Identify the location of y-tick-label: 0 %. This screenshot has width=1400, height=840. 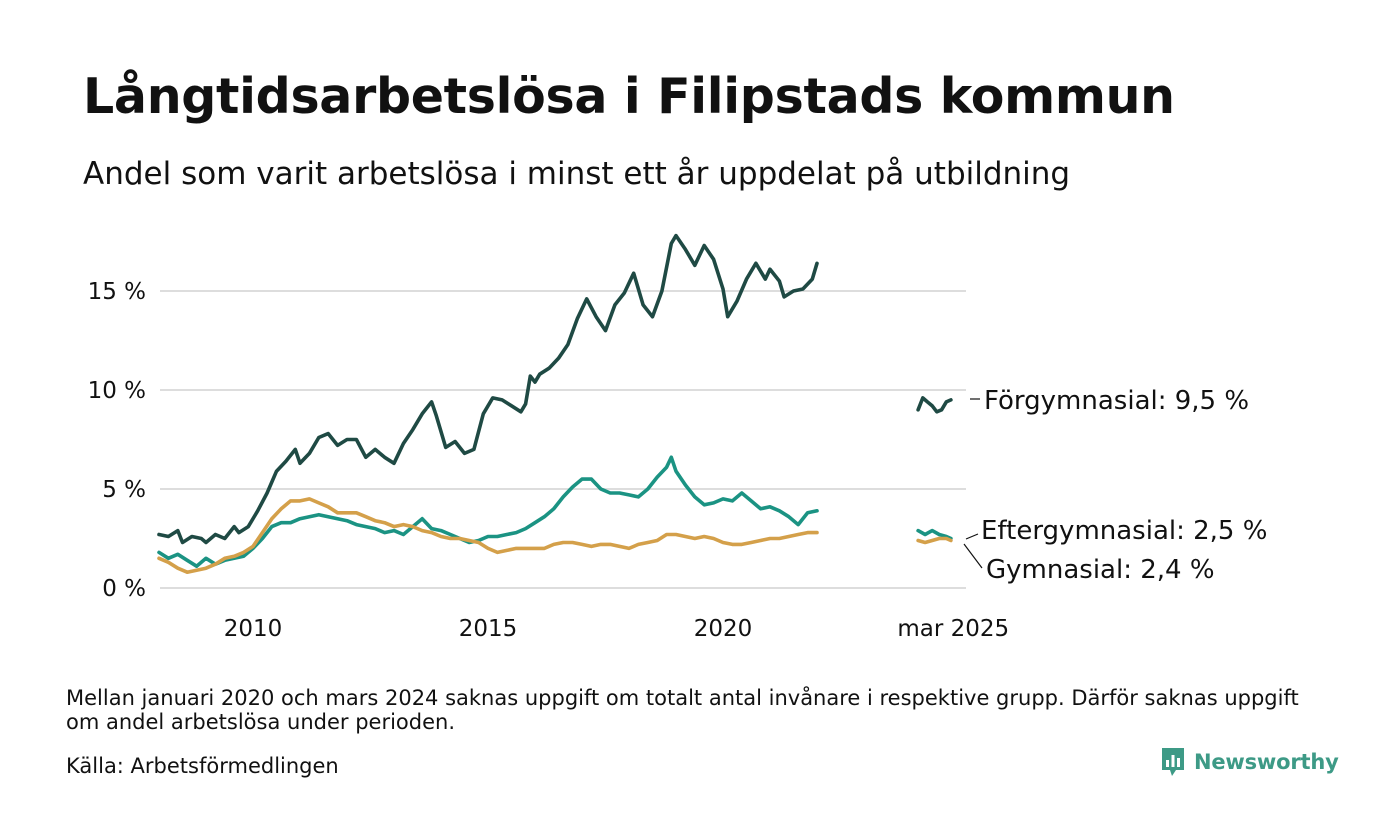
(124, 589).